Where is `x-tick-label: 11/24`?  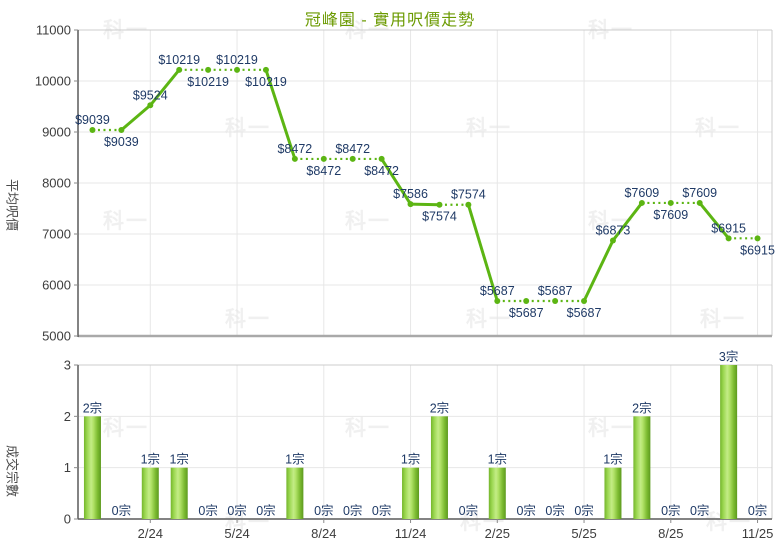
x-tick-label: 11/24 is located at coordinates (411, 533).